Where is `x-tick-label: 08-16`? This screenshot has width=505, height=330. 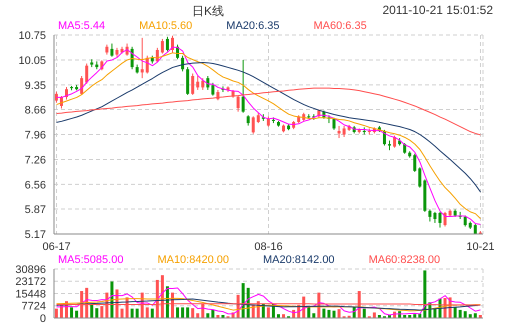 x-tick-label: 08-16 is located at coordinates (268, 246).